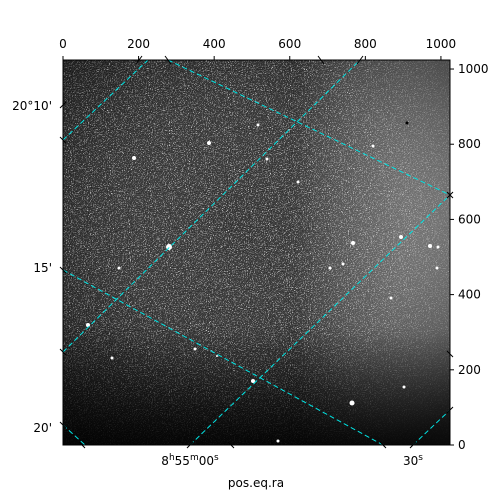  What do you see at coordinates (289, 44) in the screenshot?
I see `top-axis-tick-label: 600` at bounding box center [289, 44].